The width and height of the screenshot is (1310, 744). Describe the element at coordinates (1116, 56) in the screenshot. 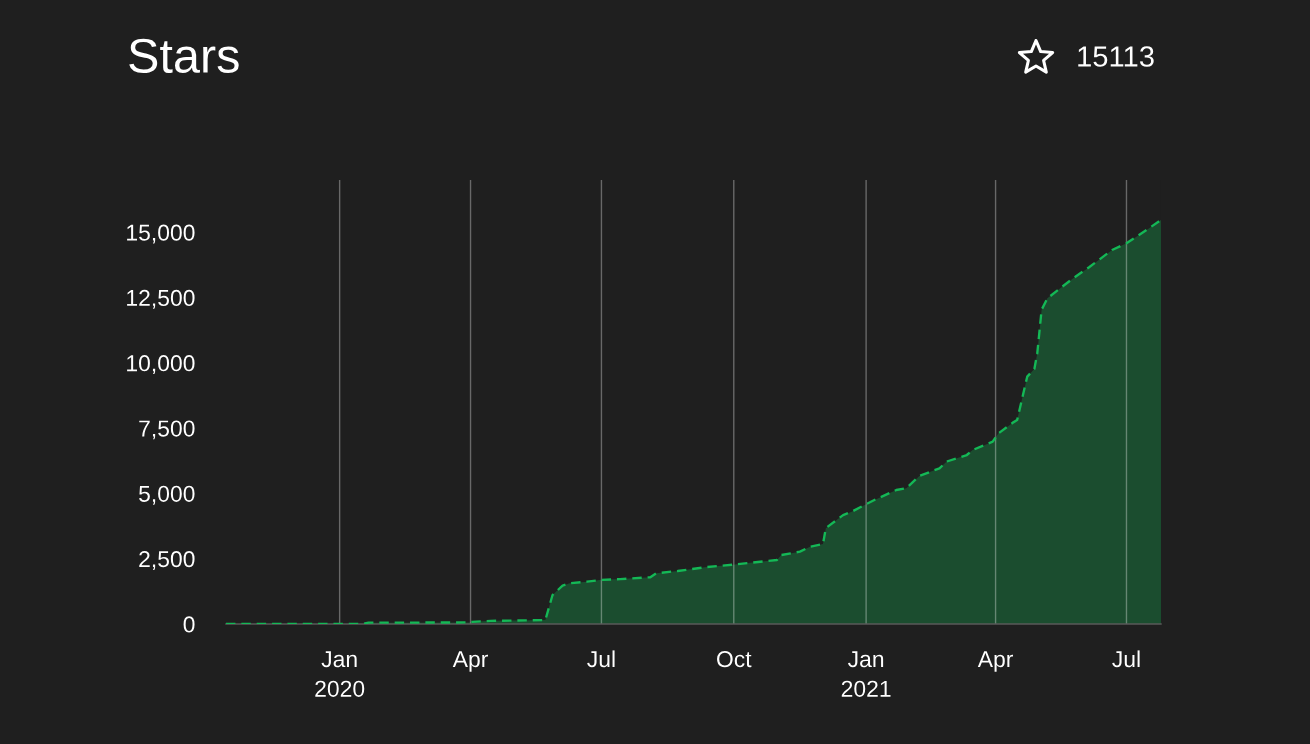

I see `text: 15113` at that location.